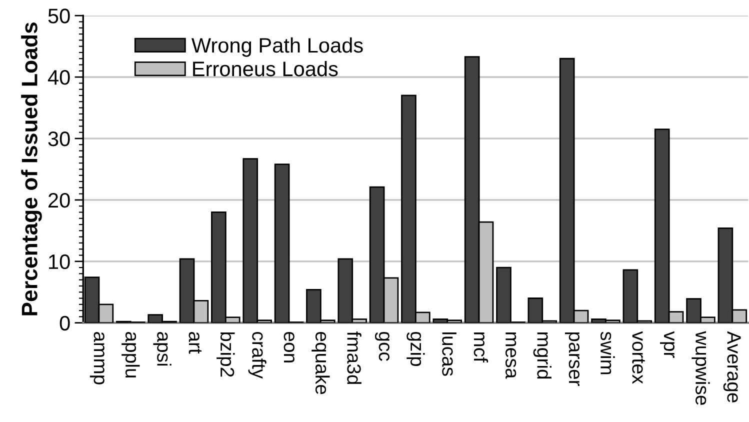 Image resolution: width=749 pixels, height=422 pixels. What do you see at coordinates (59, 77) in the screenshot?
I see `y-tick-label: 40` at bounding box center [59, 77].